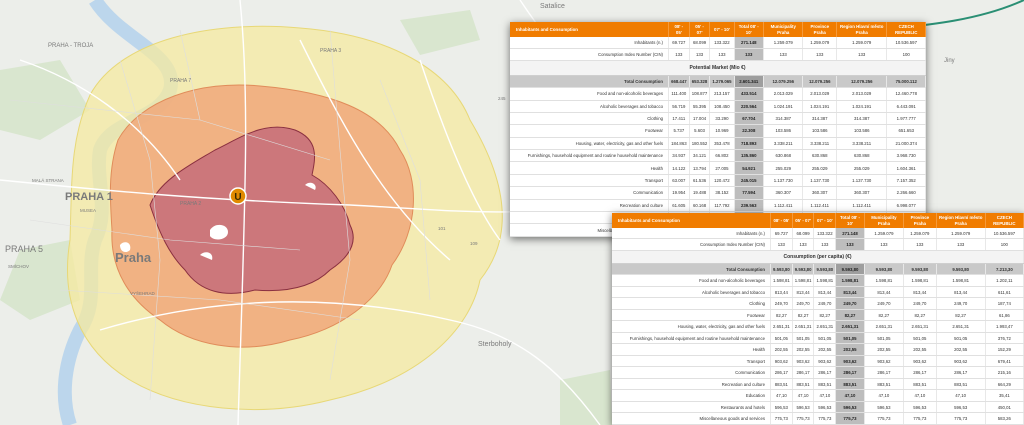 Image resolution: width=1024 pixels, height=425 pixels. What do you see at coordinates (589, 119) in the screenshot?
I see `row-label: Clothing` at bounding box center [589, 119].